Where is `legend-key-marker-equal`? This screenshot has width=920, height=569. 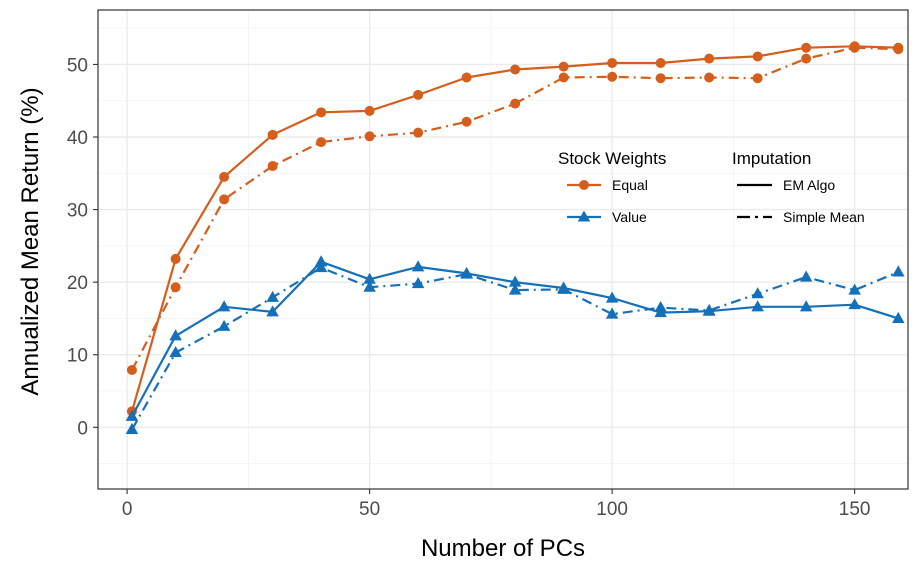
legend-key-marker-equal is located at coordinates (584, 185).